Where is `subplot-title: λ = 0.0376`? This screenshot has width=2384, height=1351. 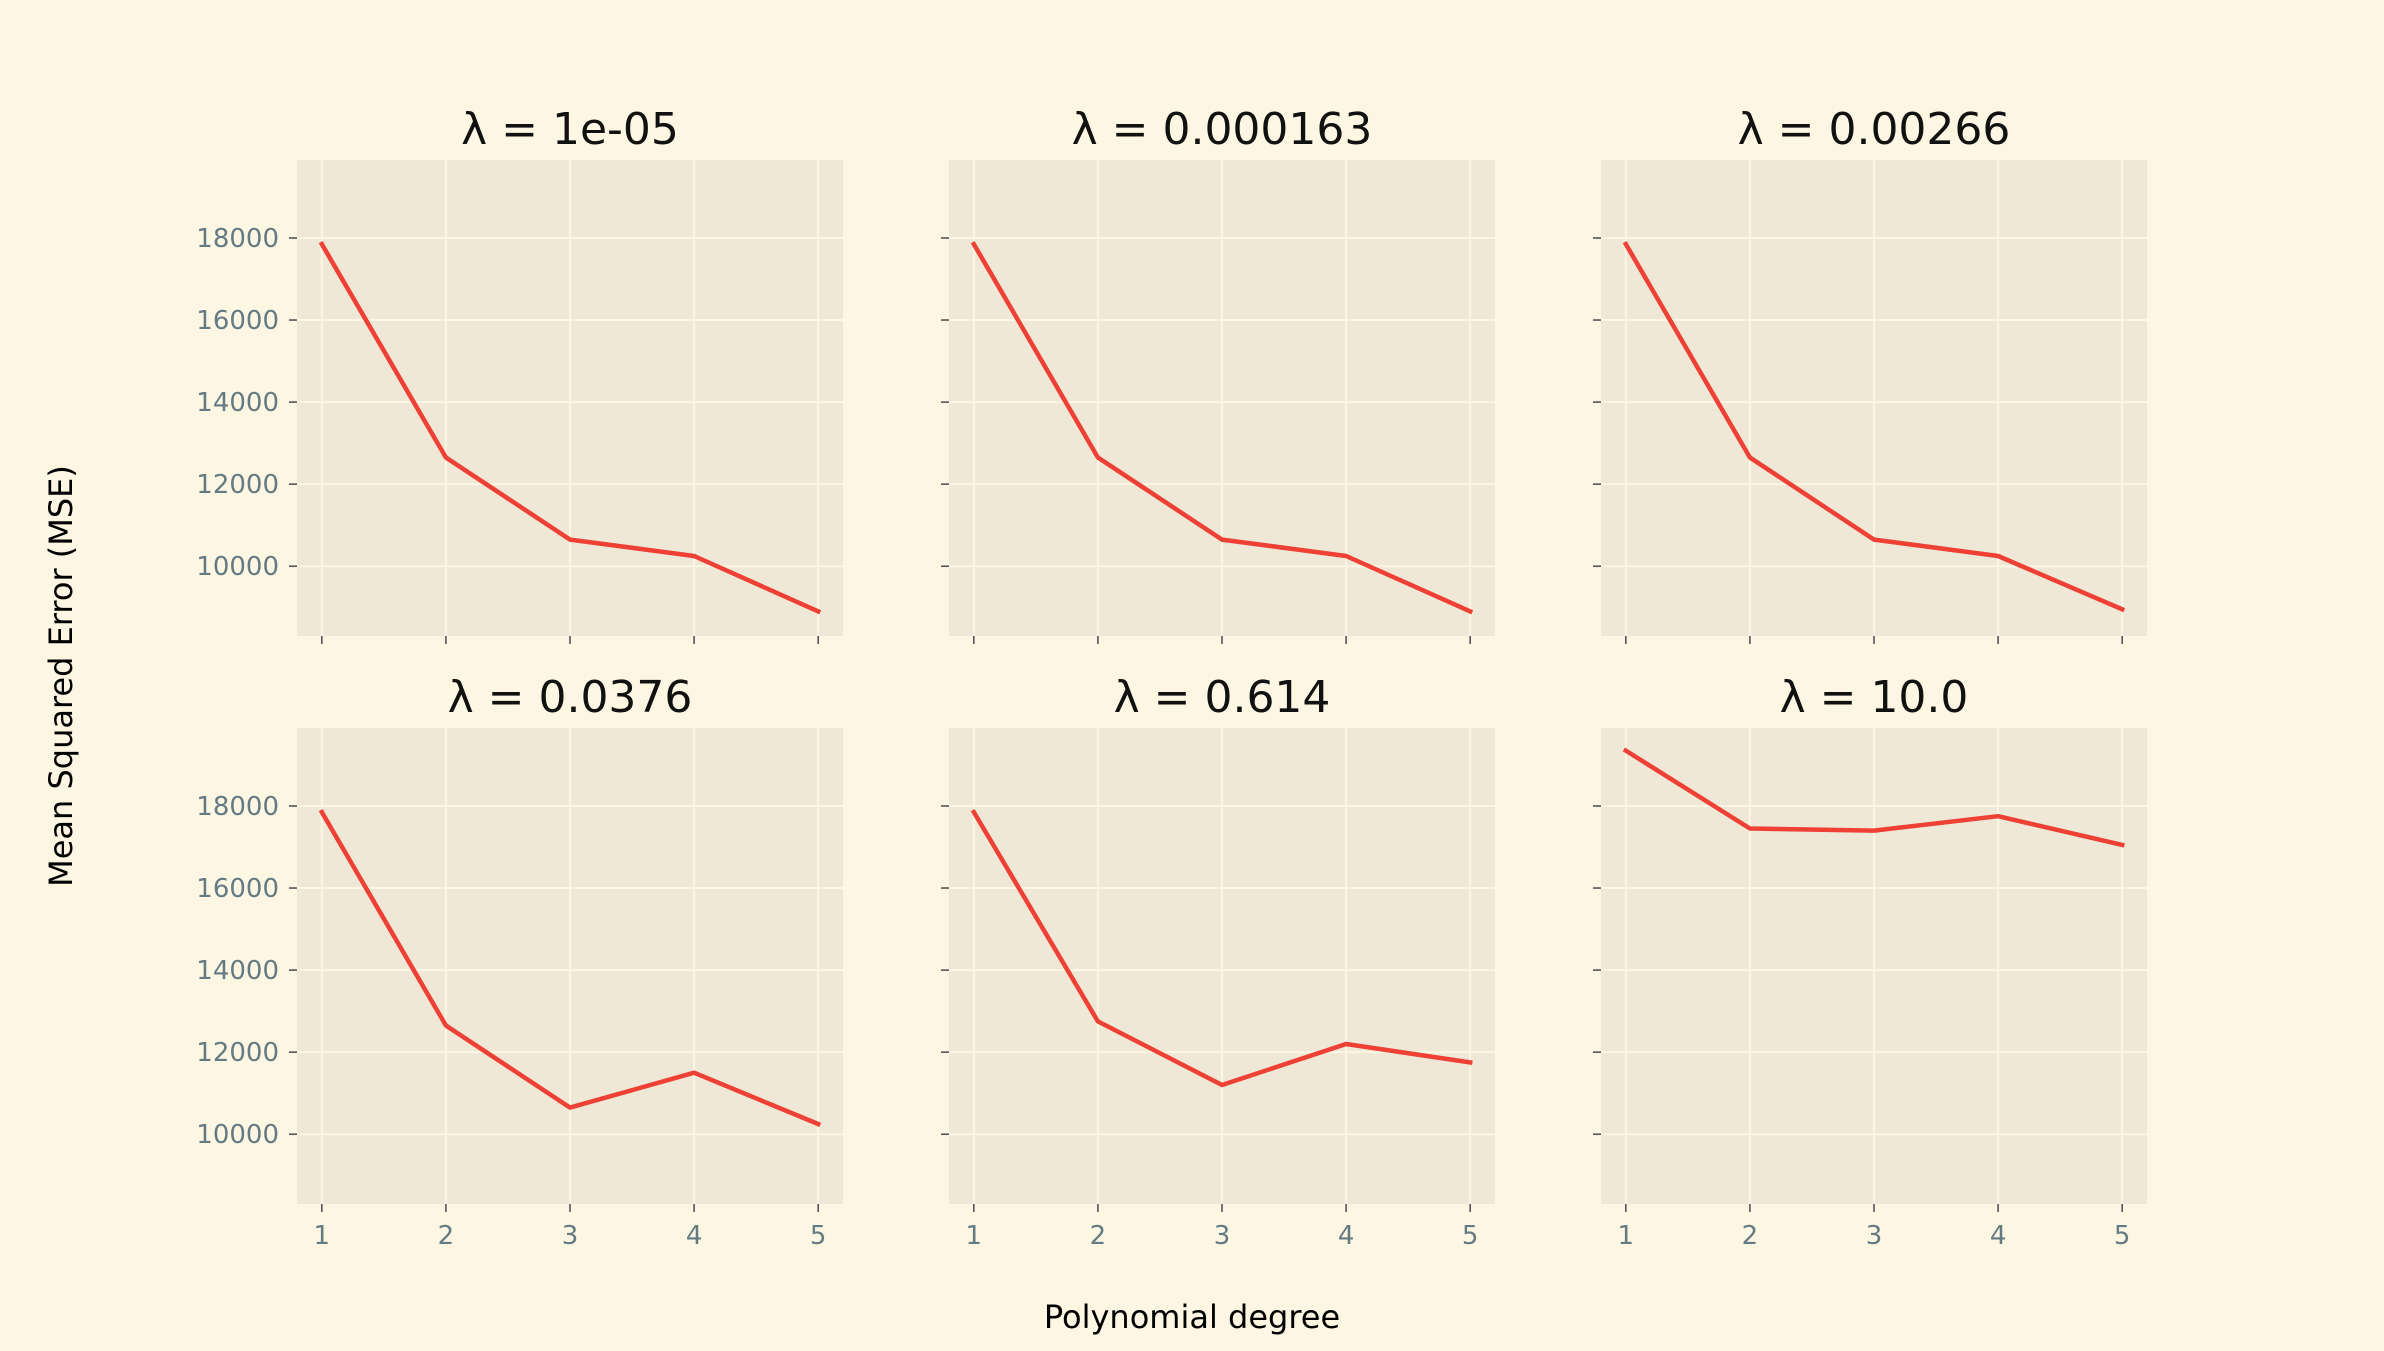
subplot-title: λ = 0.0376 is located at coordinates (570, 697).